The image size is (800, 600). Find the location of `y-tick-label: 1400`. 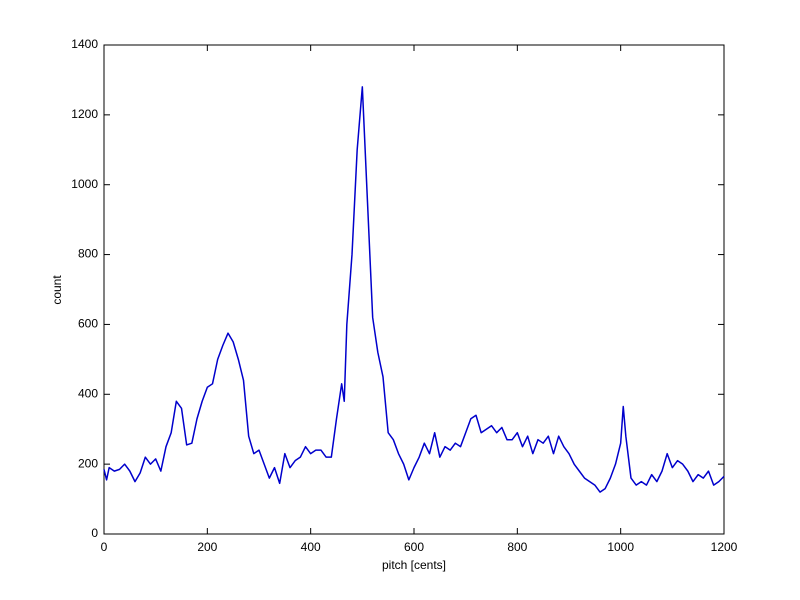

y-tick-label: 1400 is located at coordinates (84, 44).